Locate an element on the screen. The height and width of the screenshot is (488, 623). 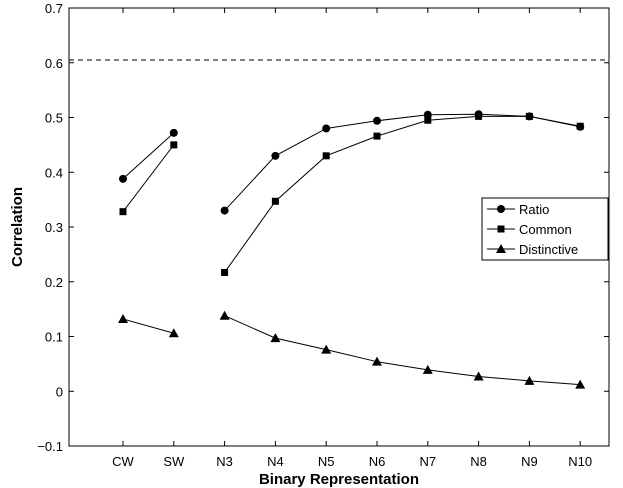
legend-marker-common is located at coordinates (501, 229).